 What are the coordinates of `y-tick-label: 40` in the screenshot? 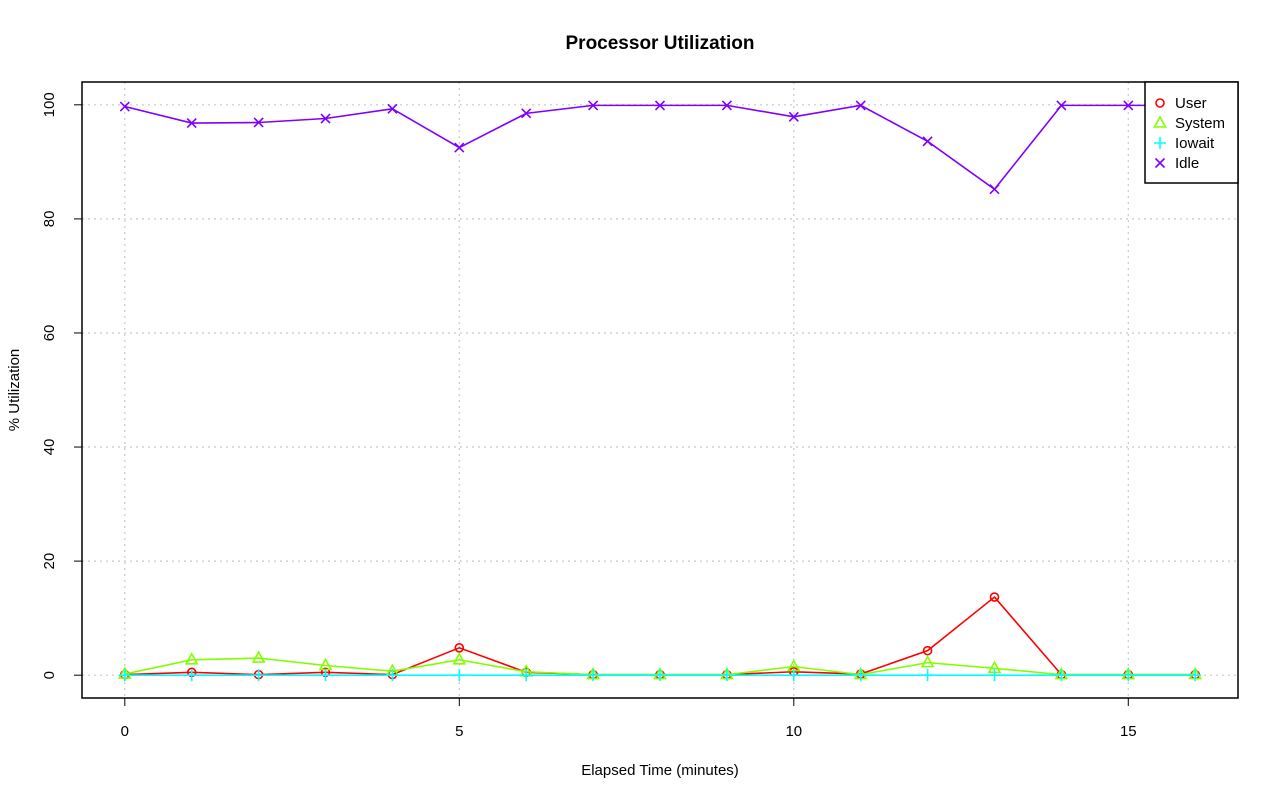 It's located at (49, 447).